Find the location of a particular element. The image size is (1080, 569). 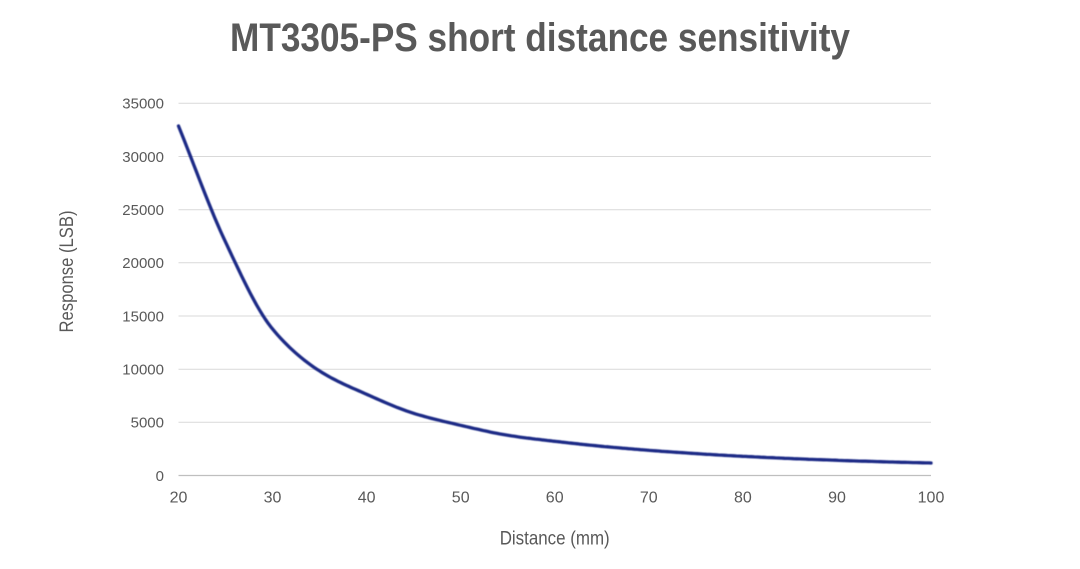

svg-text: 30 is located at coordinates (273, 498).